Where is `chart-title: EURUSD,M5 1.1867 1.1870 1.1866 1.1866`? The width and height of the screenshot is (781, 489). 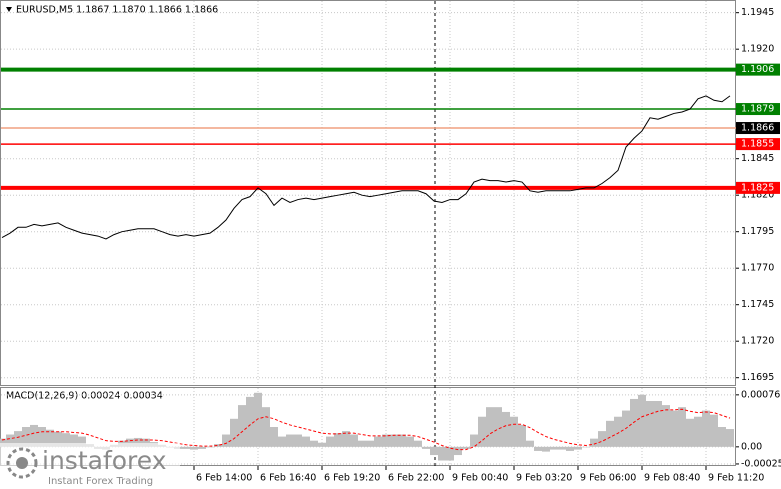
chart-title: EURUSD,M5 1.1867 1.1870 1.1866 1.1866 is located at coordinates (117, 10).